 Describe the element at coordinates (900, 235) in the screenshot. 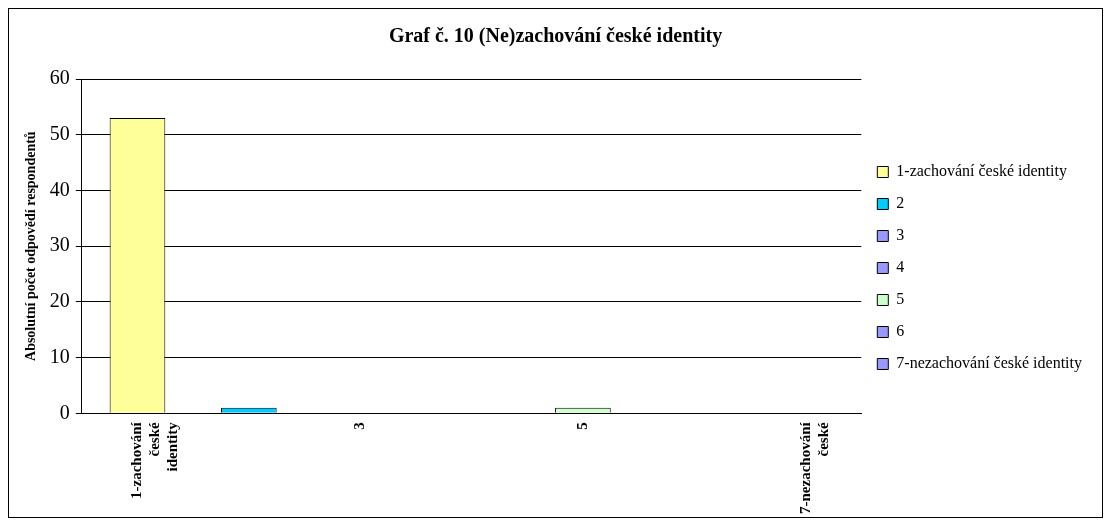

I see `legend-label: 3` at that location.